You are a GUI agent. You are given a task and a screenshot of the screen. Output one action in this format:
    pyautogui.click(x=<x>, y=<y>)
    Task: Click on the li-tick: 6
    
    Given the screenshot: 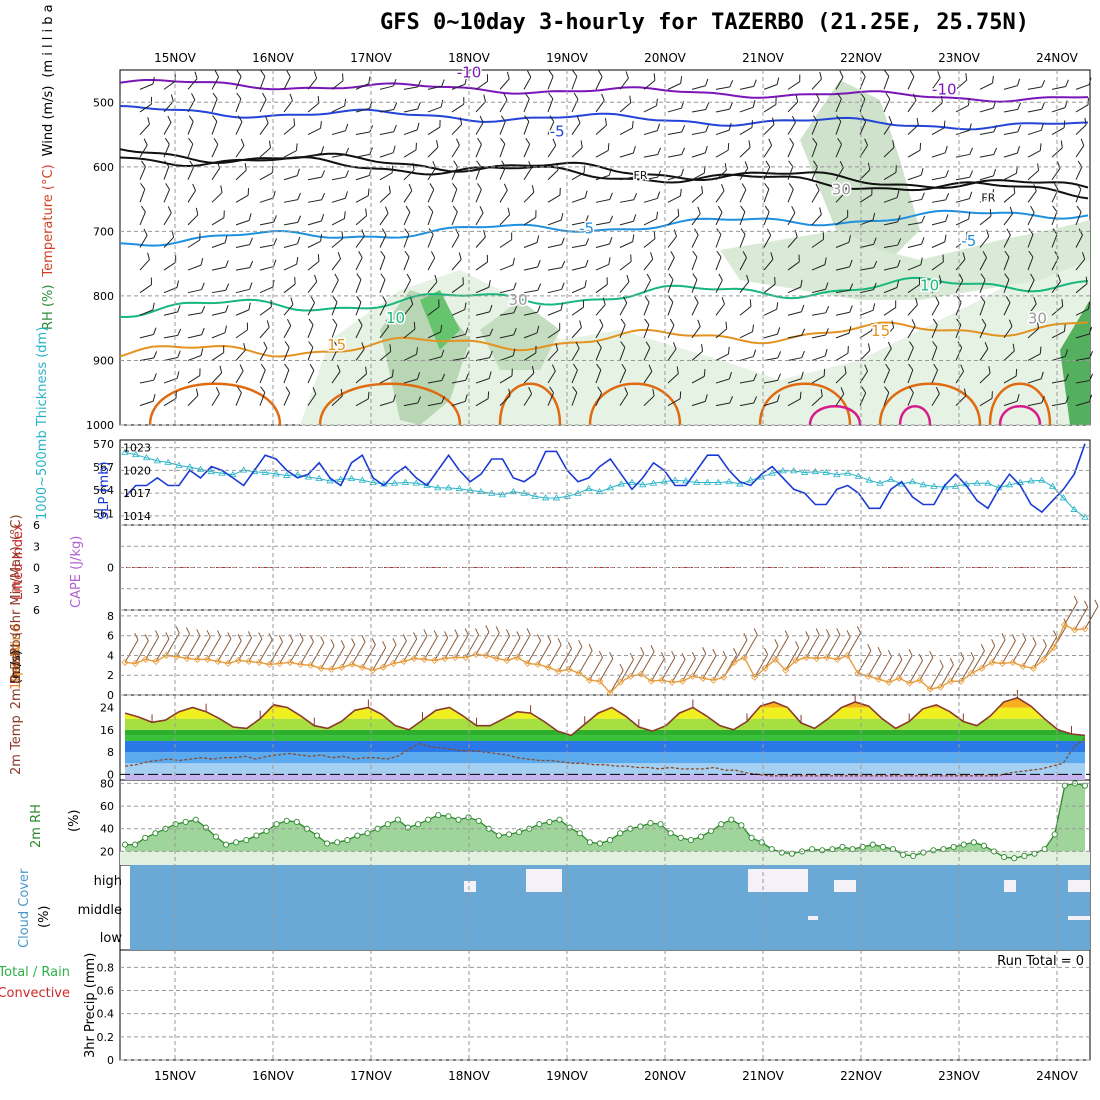 What is the action you would take?
    pyautogui.click(x=36, y=525)
    